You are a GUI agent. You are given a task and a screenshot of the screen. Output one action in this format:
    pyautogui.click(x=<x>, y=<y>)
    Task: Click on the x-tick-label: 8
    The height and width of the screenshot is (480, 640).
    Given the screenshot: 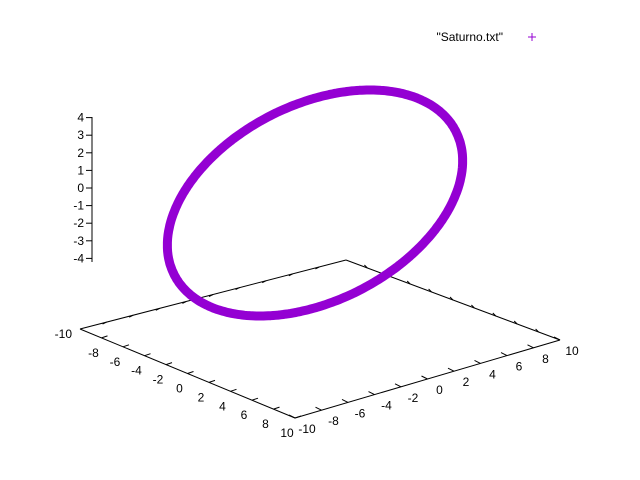 What is the action you would take?
    pyautogui.click(x=265, y=424)
    